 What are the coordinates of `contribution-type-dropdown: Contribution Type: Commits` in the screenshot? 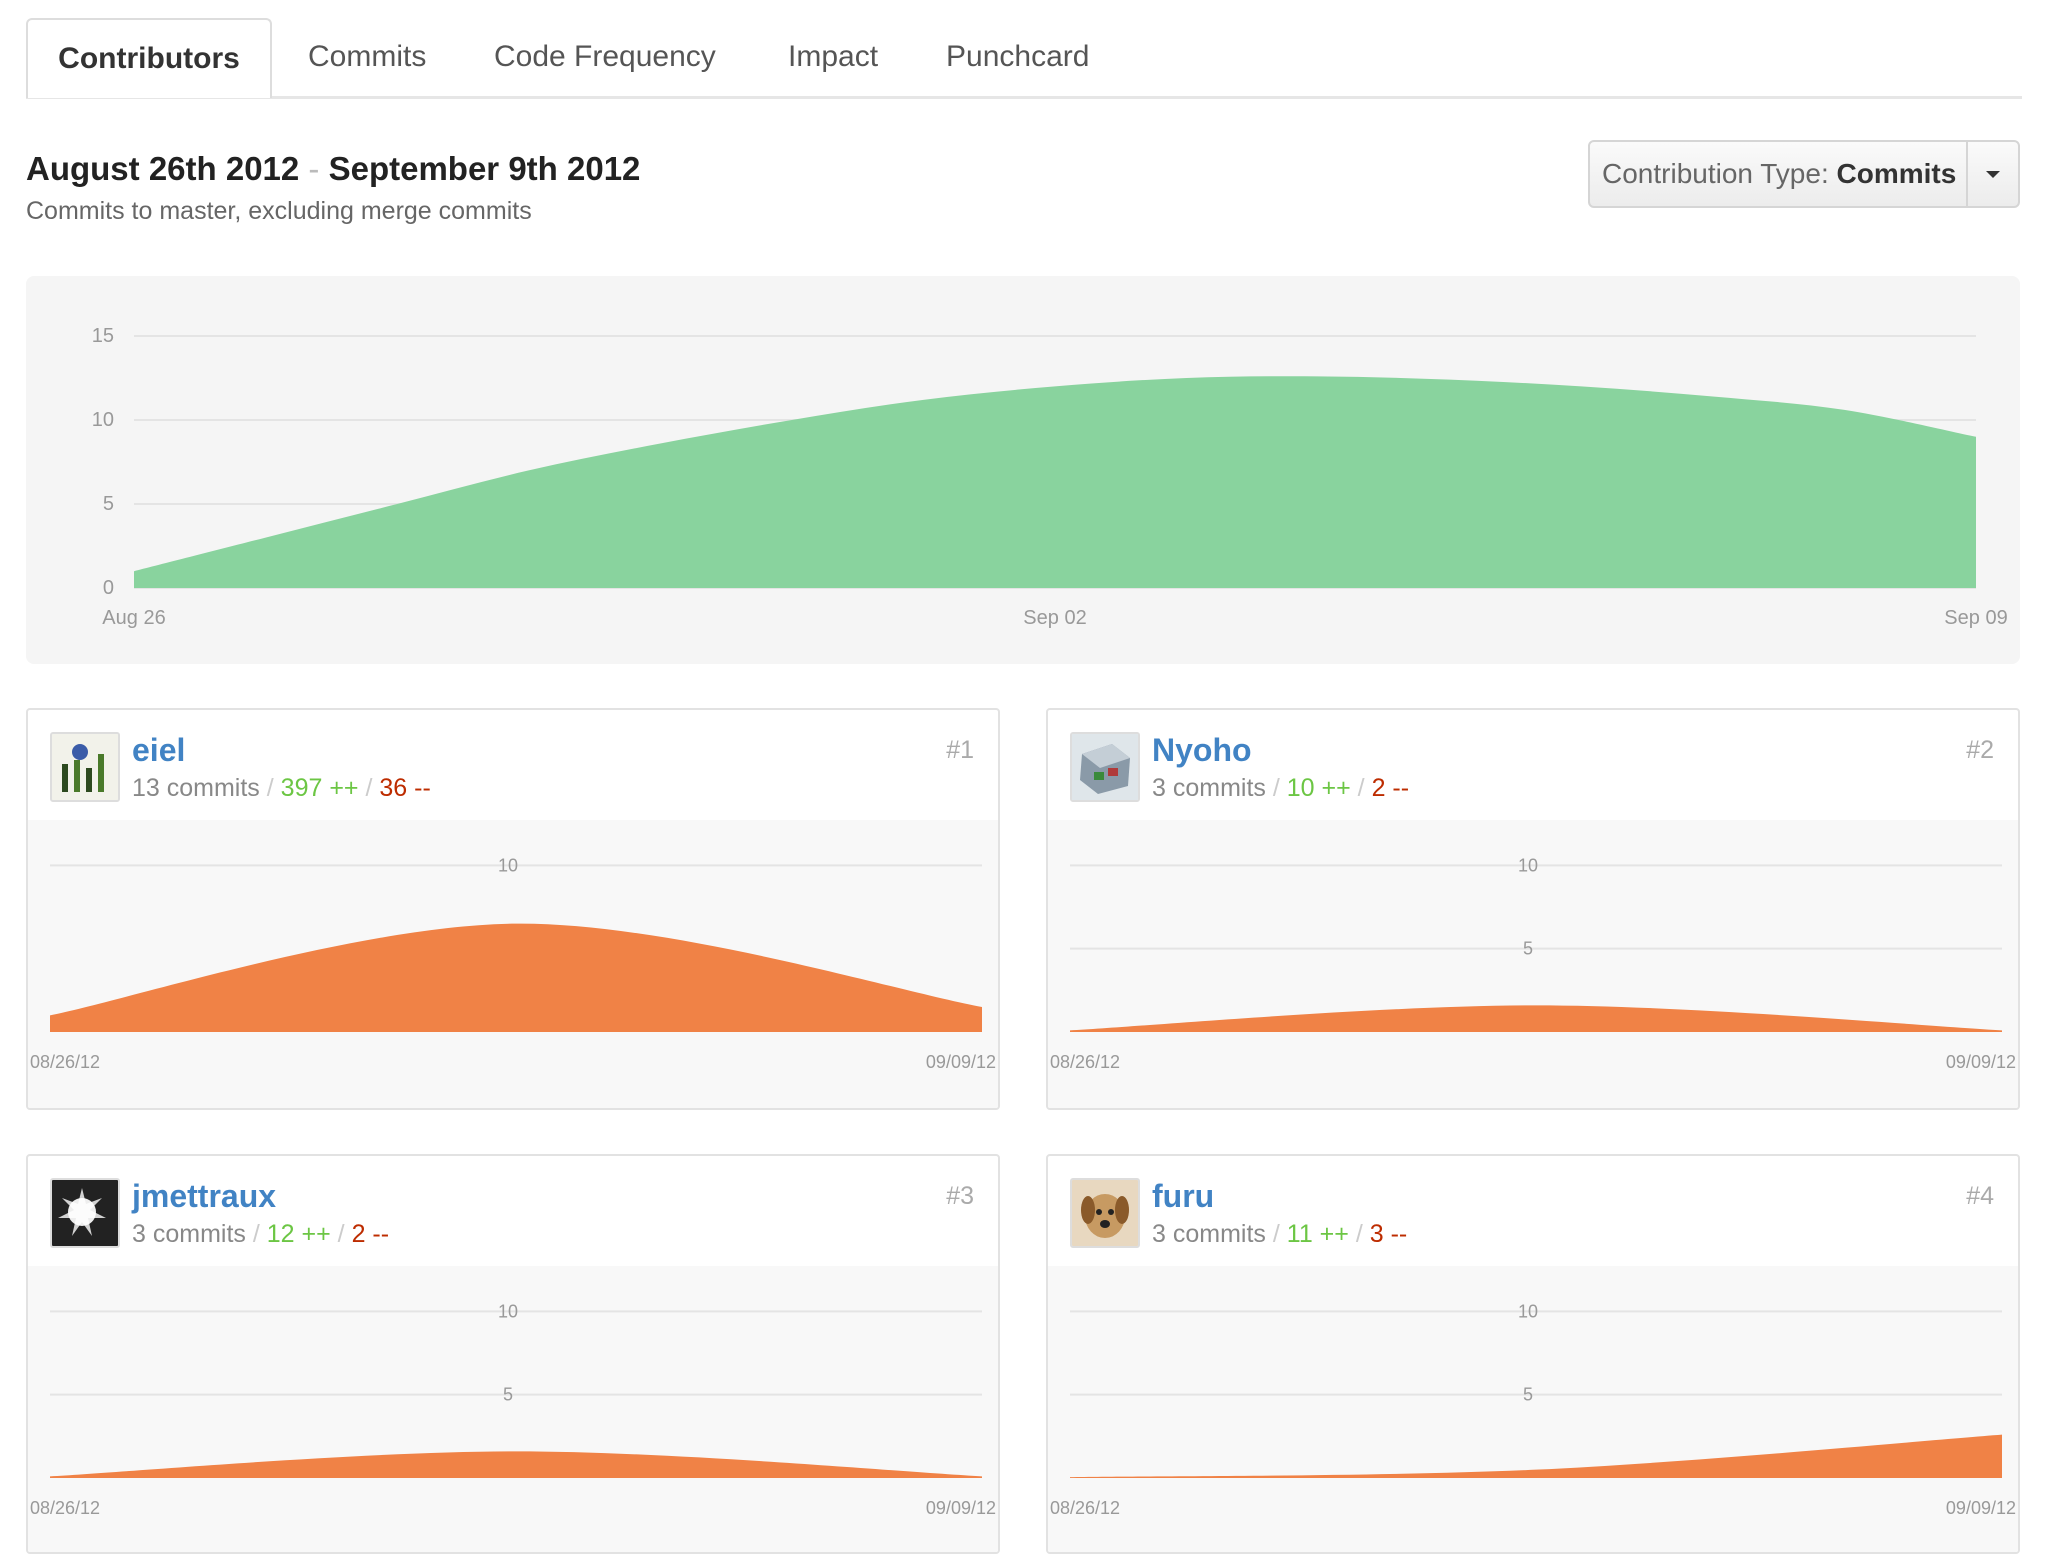 It's located at (1804, 174).